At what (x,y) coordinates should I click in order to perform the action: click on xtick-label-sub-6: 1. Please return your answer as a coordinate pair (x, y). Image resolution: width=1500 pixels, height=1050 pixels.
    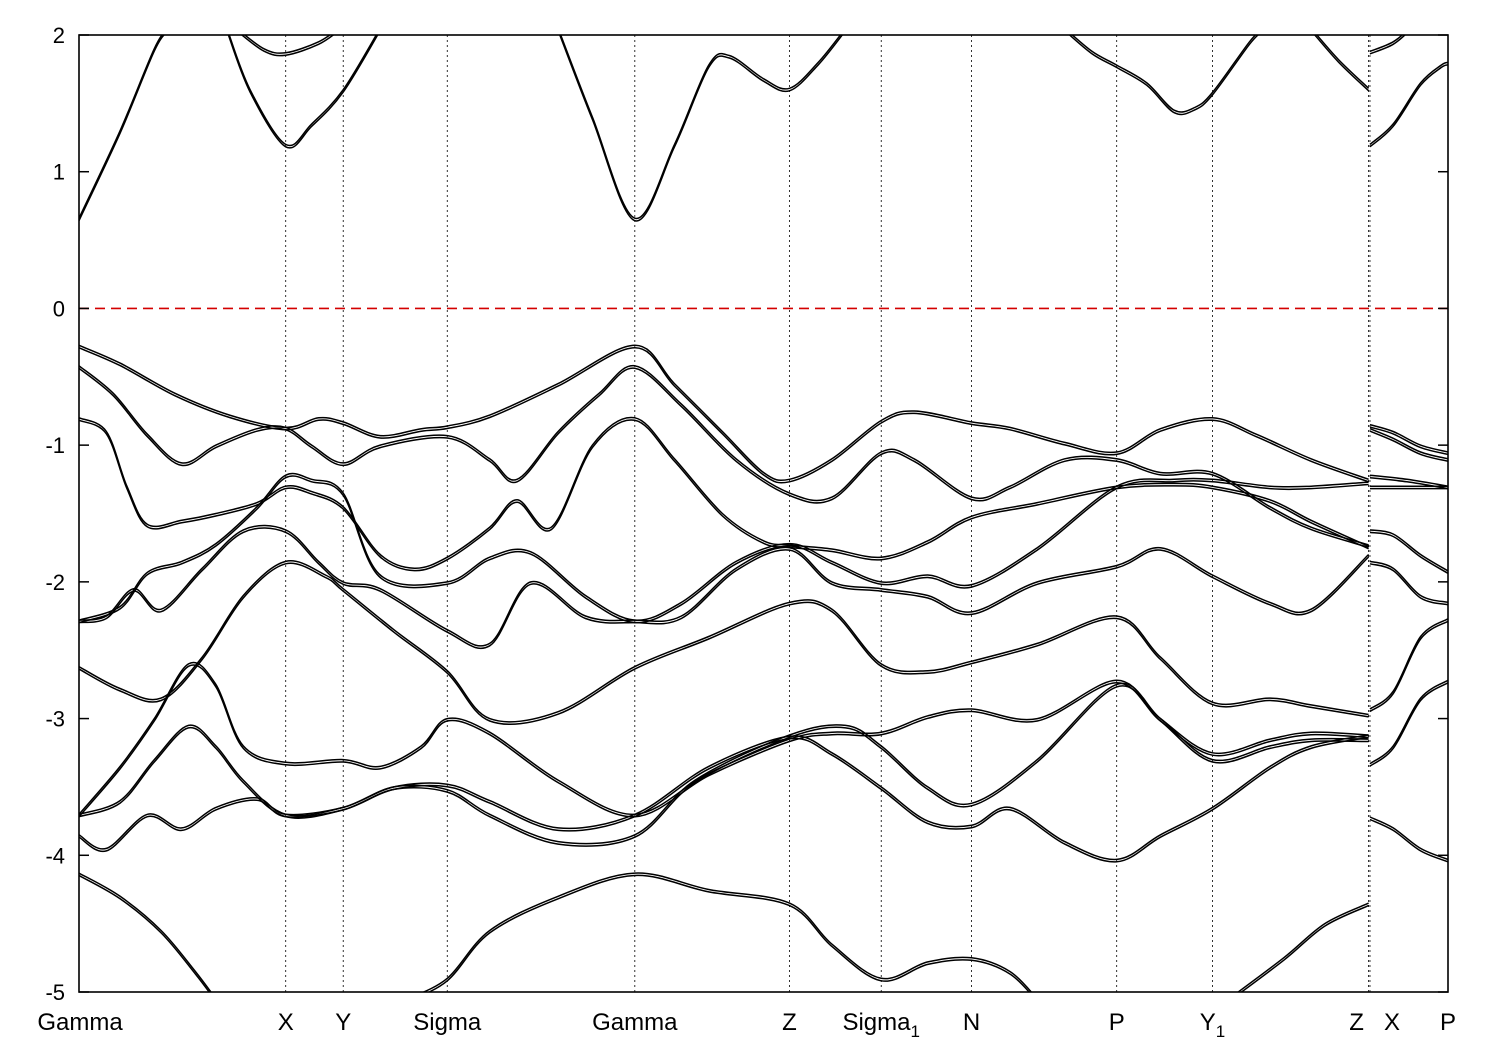
    Looking at the image, I should click on (915, 1031).